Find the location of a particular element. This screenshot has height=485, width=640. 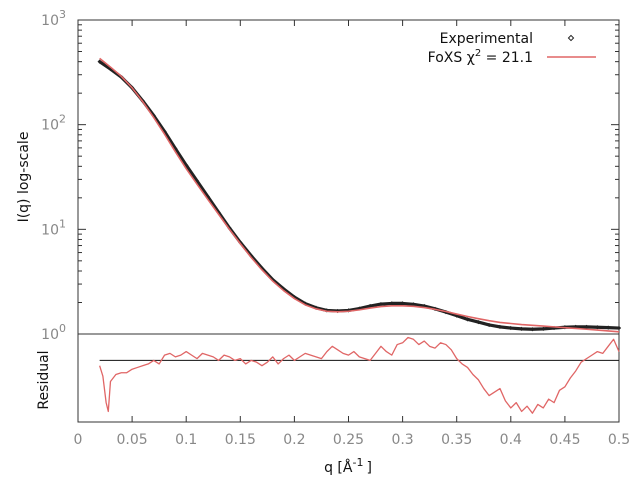

x-tick-label: 0.25 is located at coordinates (348, 440).